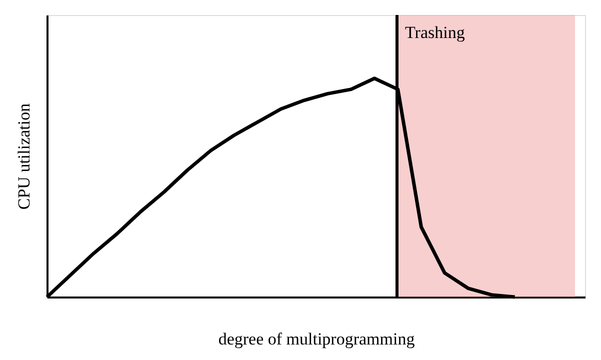 The width and height of the screenshot is (601, 360). I want to click on x-axis-title: degree of multiprogramming, so click(317, 339).